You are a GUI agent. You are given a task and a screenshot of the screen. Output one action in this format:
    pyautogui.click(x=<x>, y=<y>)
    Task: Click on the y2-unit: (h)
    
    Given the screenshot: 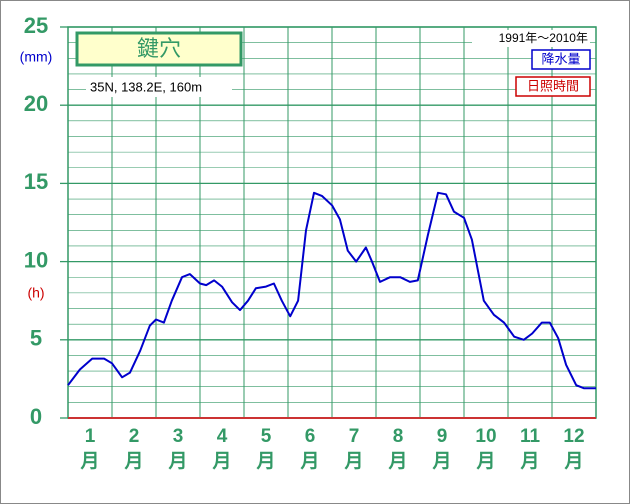 What is the action you would take?
    pyautogui.click(x=35, y=293)
    